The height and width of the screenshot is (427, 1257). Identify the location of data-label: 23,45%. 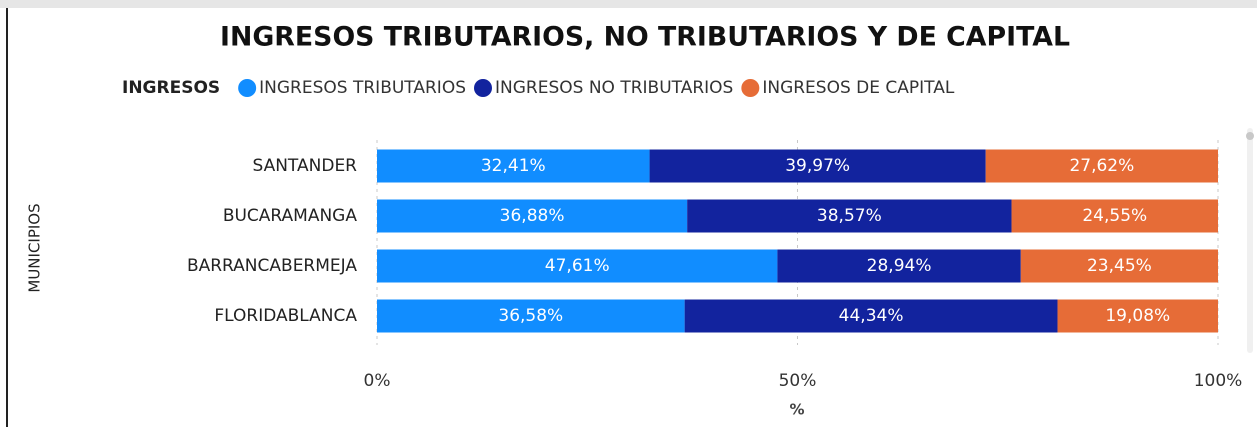
(1119, 266).